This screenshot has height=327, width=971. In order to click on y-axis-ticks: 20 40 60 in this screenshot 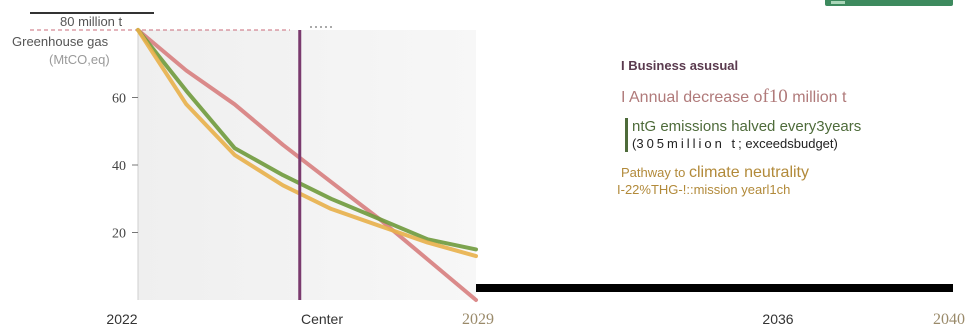, I will do `click(125, 167)`.